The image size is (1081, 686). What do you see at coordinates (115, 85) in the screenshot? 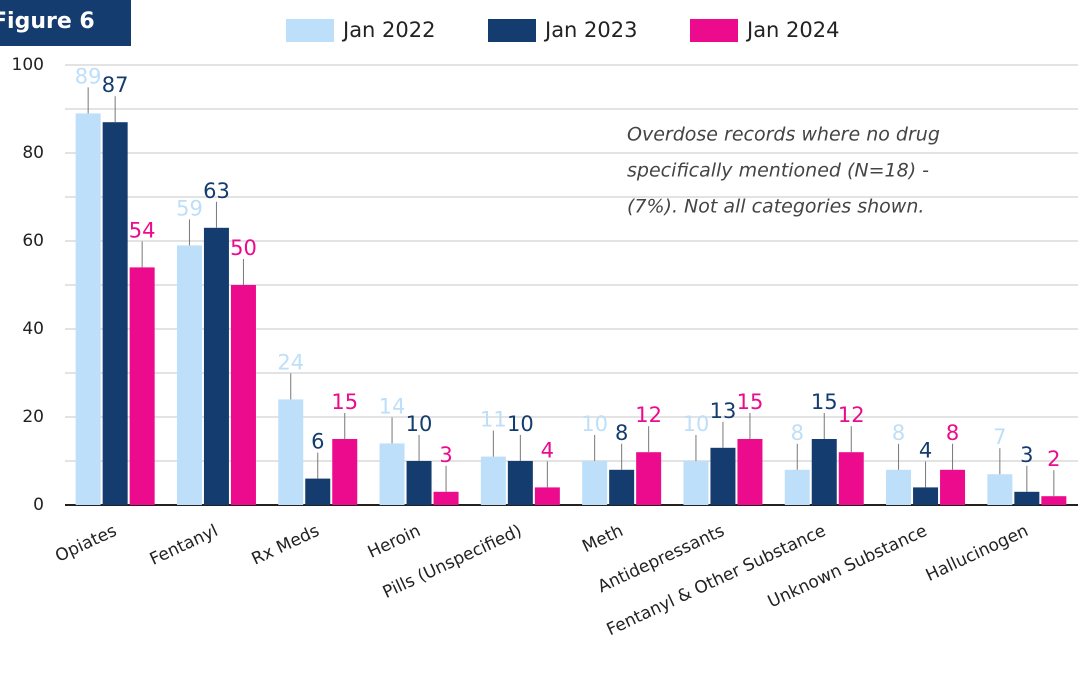
I see `data-label: 87` at bounding box center [115, 85].